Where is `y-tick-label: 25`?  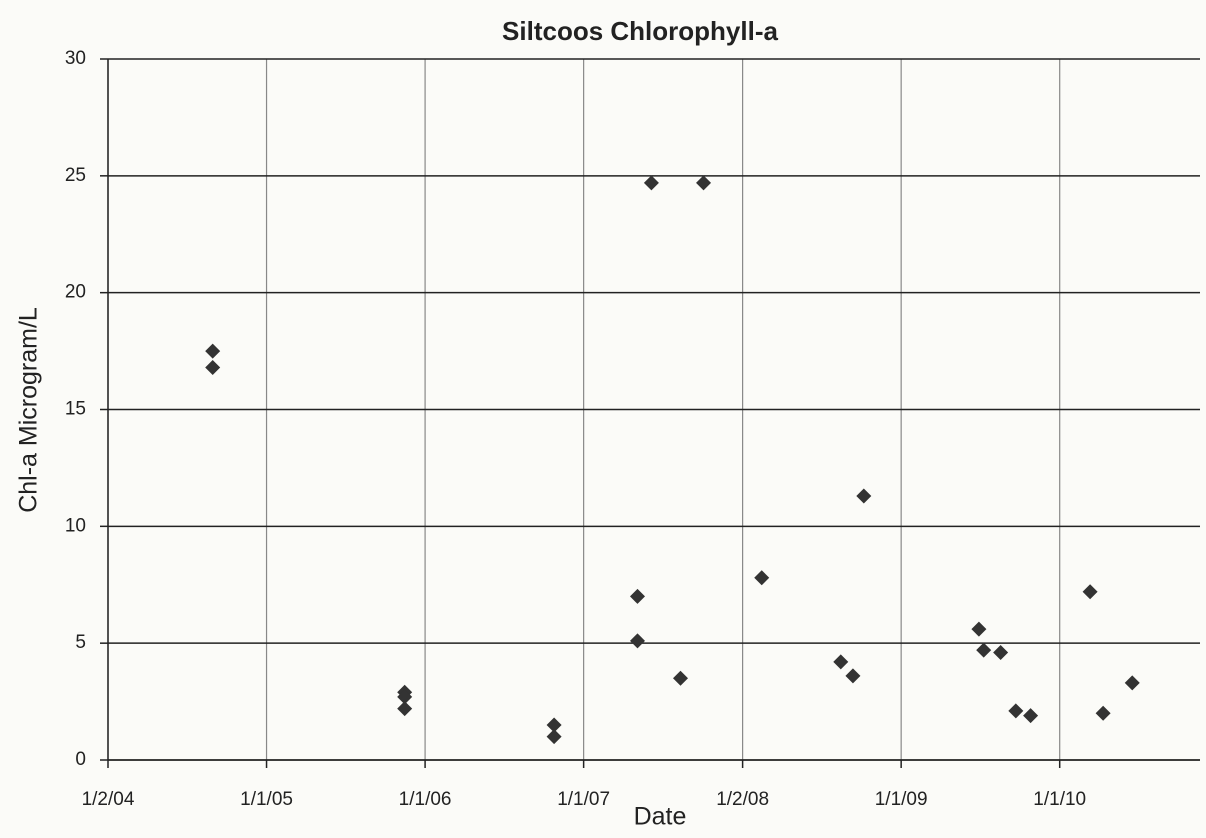 y-tick-label: 25 is located at coordinates (75, 175).